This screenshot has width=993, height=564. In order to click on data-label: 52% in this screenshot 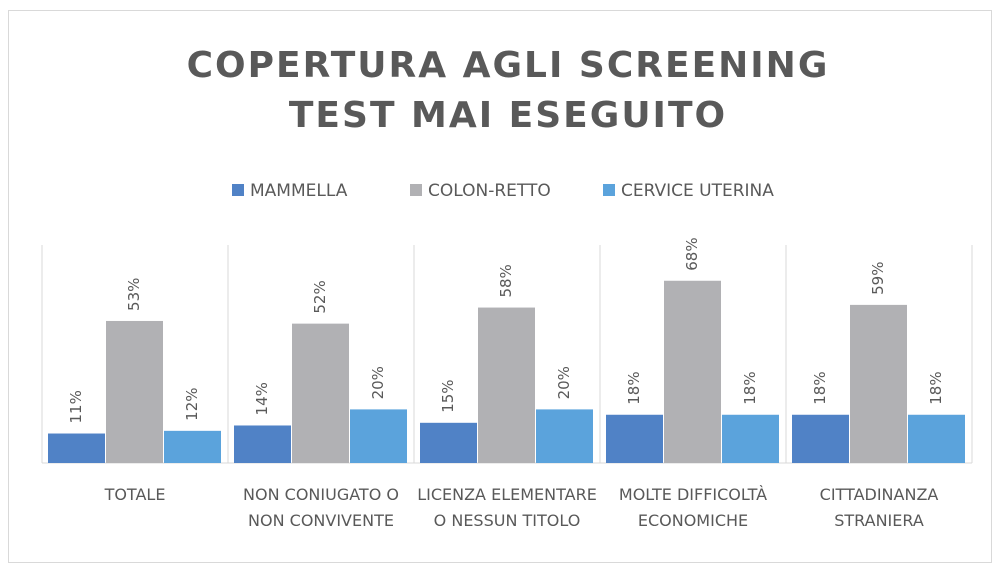, I will do `click(320, 296)`.